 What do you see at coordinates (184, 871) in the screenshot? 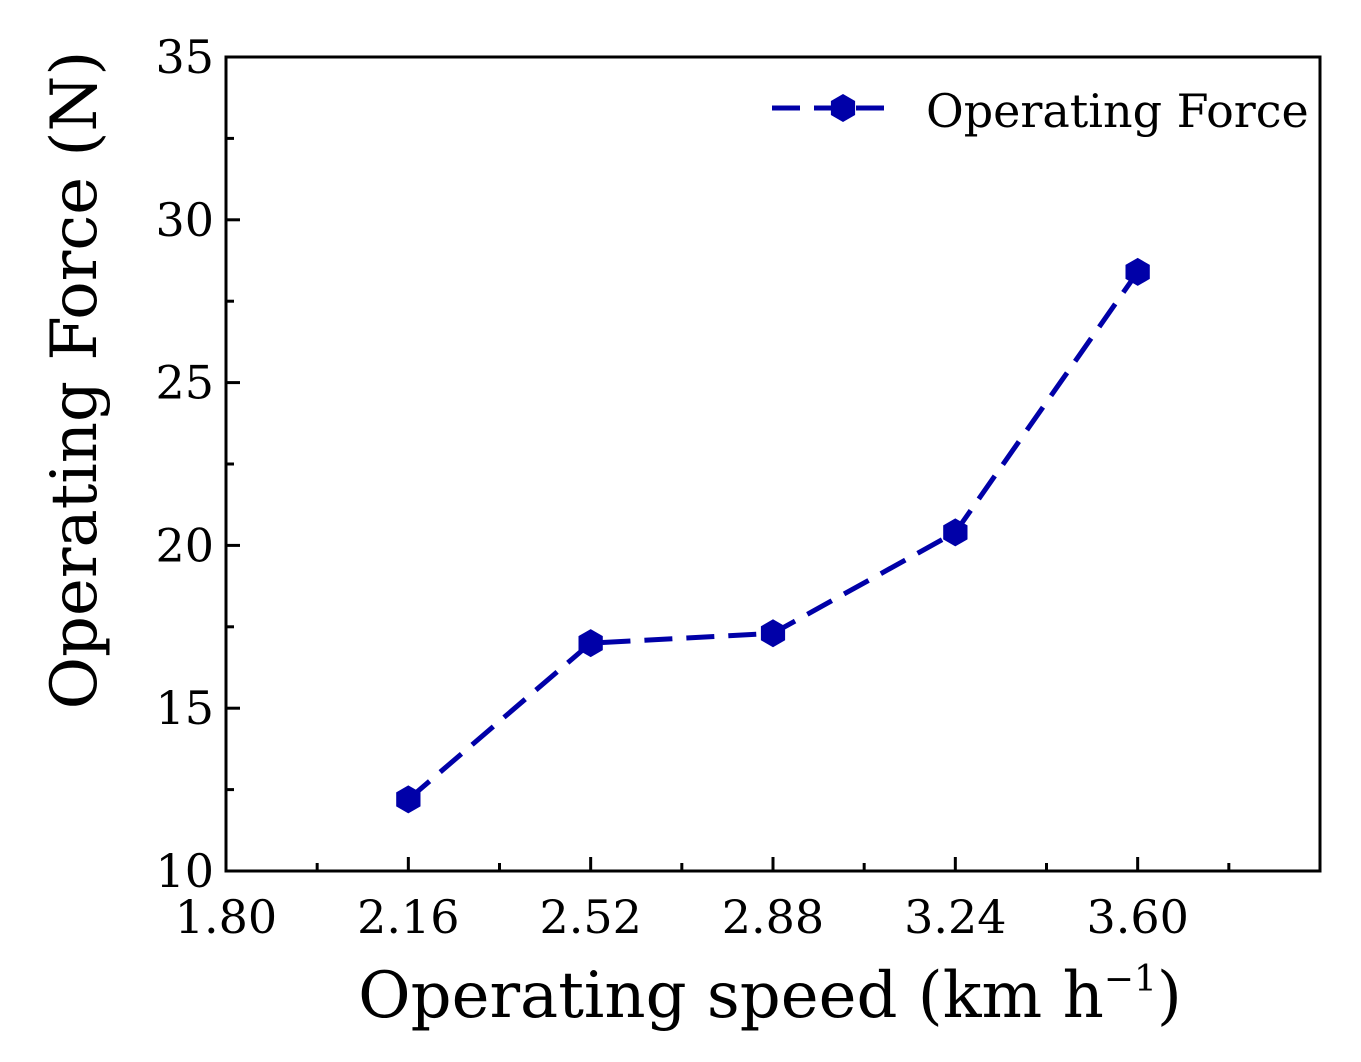
I see `y-tick-label: 10` at bounding box center [184, 871].